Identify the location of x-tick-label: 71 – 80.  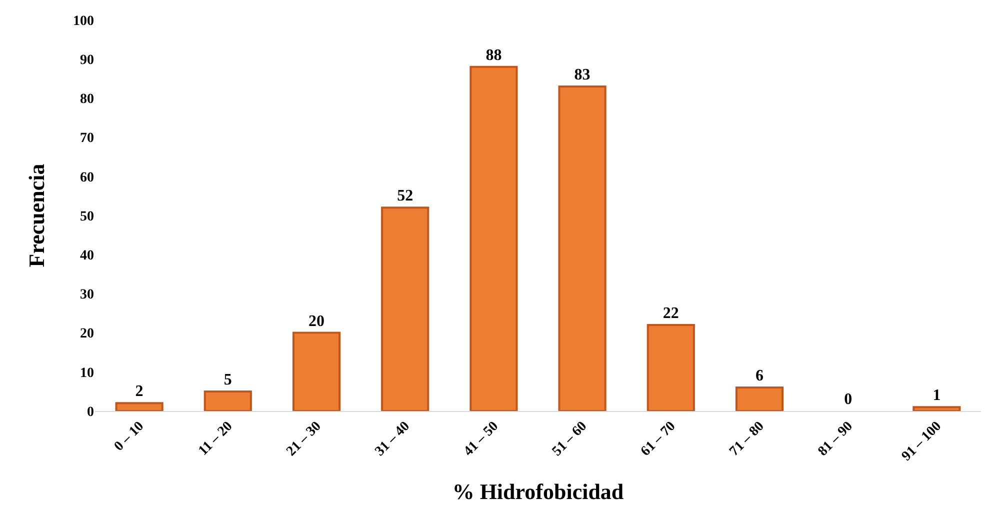
(747, 439).